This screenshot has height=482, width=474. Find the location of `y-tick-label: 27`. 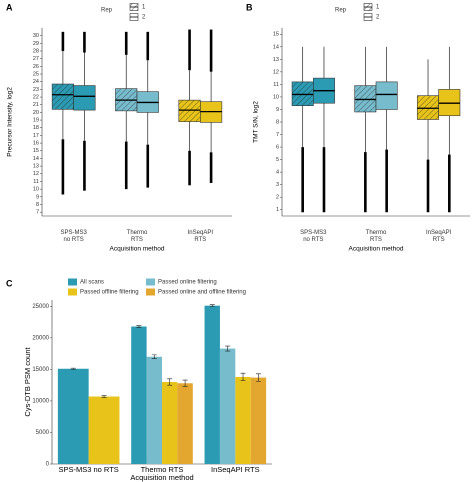

y-tick-label: 27 is located at coordinates (36, 59).